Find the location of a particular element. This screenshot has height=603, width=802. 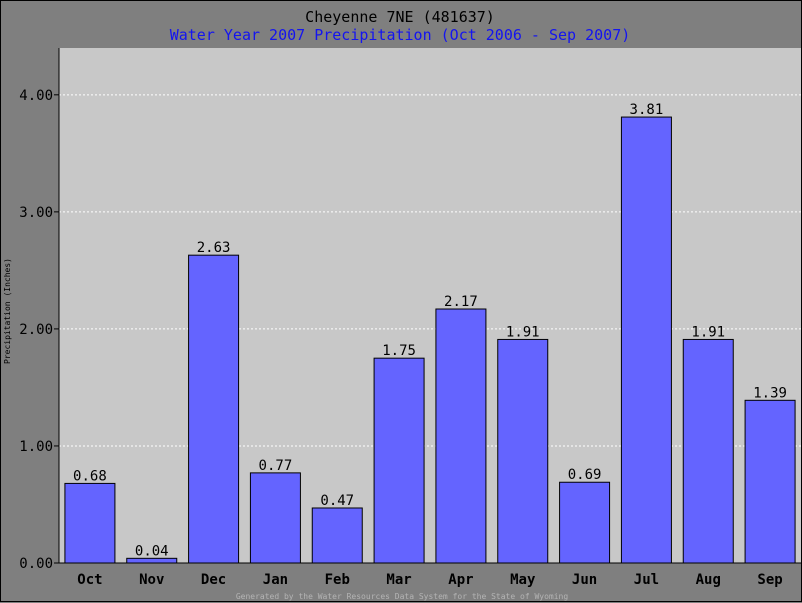

chart-title: Cheyenne 7NE (481637) is located at coordinates (400, 17).